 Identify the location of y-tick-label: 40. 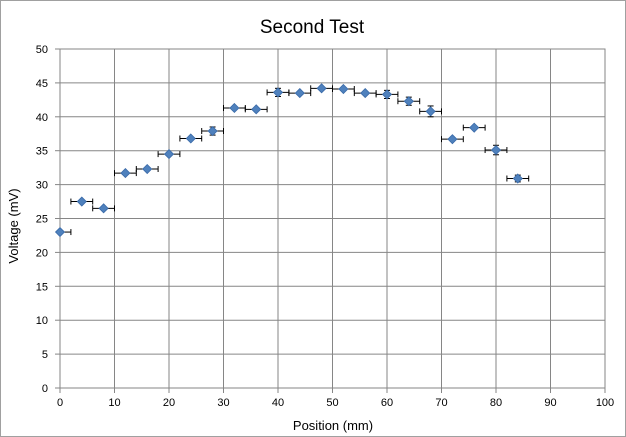
(42, 118).